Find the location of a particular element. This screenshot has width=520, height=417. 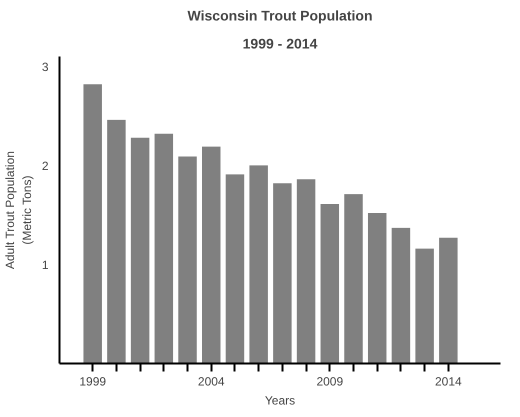

x-axis-title: Years is located at coordinates (280, 401).